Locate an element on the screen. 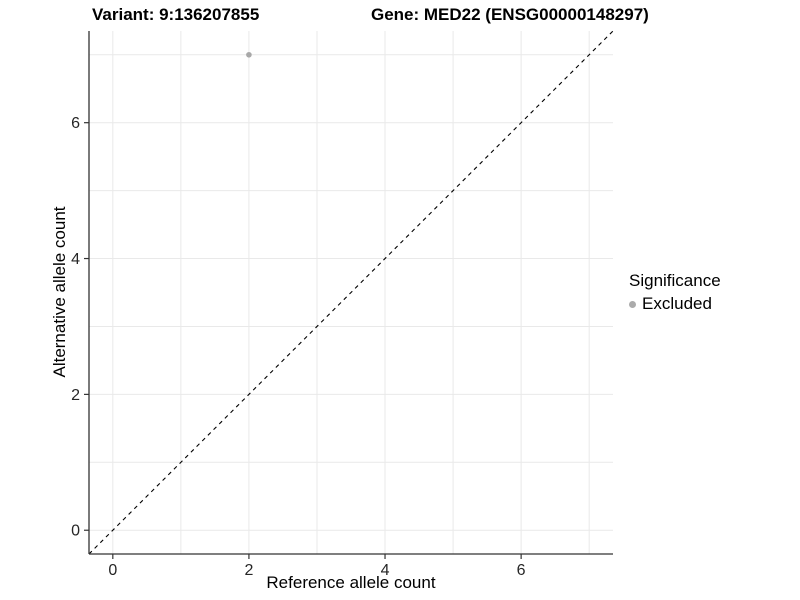 This screenshot has height=600, width=800. x-tick-label: 4 is located at coordinates (385, 570).